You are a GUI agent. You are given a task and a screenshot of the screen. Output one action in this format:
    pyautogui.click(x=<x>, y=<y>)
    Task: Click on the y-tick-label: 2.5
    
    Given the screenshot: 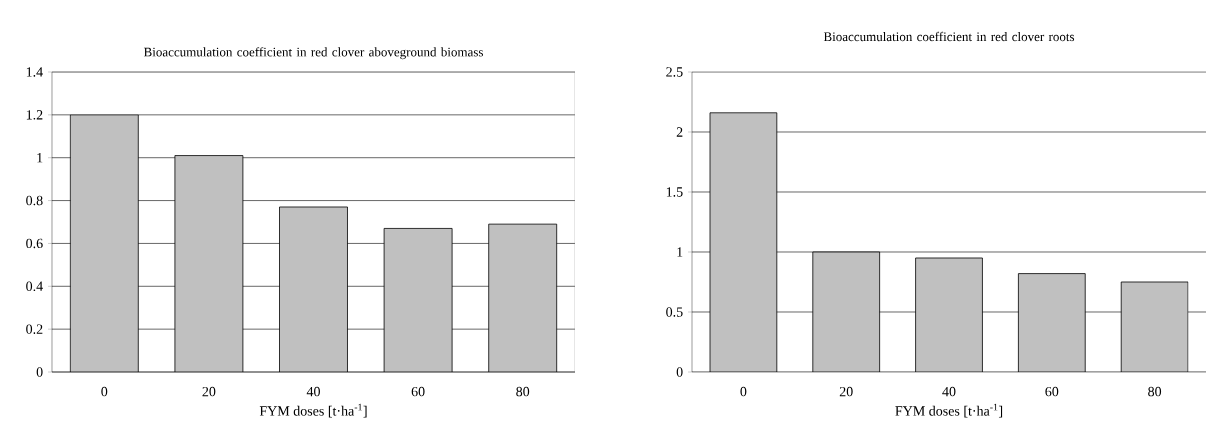 What is the action you would take?
    pyautogui.click(x=674, y=72)
    